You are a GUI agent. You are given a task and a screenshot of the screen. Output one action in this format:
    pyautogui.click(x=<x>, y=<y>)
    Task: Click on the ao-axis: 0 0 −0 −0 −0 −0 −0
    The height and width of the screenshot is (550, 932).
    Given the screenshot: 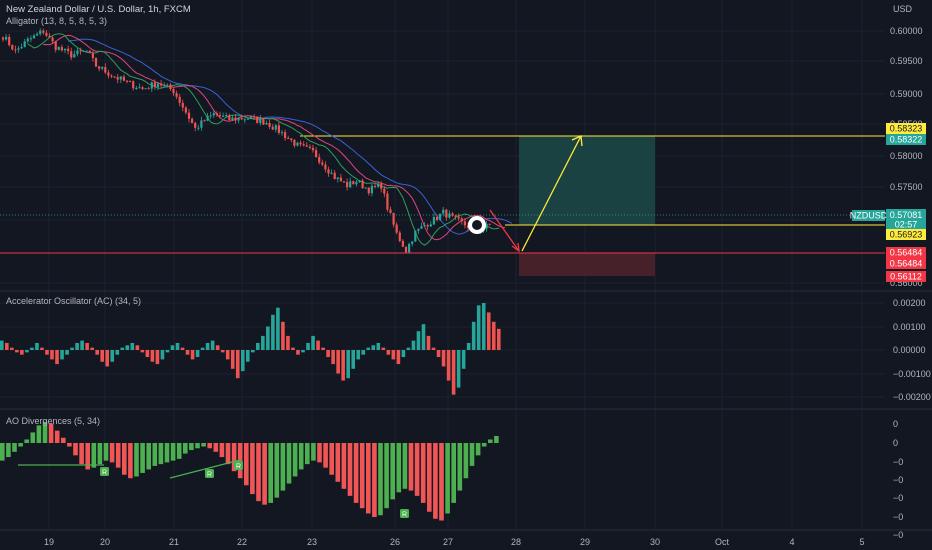 What is the action you would take?
    pyautogui.click(x=898, y=479)
    